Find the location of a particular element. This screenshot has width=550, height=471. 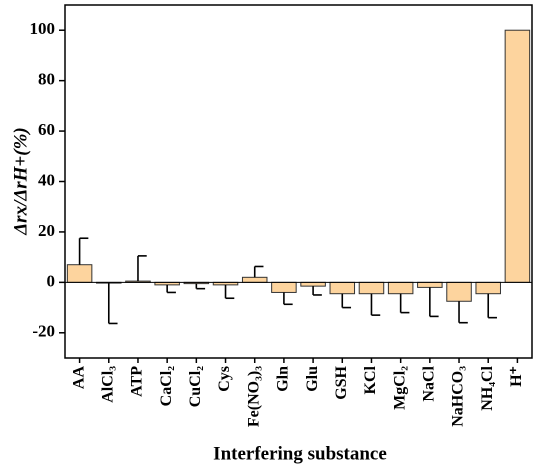

x-tick-label: NH₄Cl is located at coordinates (487, 387).